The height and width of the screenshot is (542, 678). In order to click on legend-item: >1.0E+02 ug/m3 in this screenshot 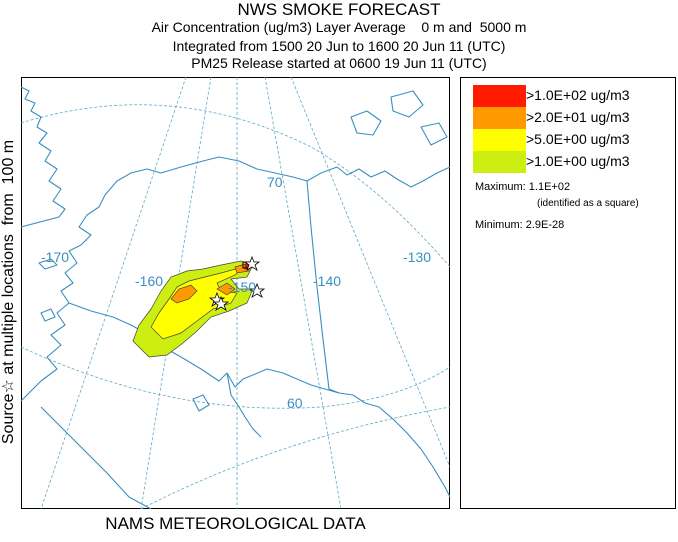, I will do `click(573, 96)`.